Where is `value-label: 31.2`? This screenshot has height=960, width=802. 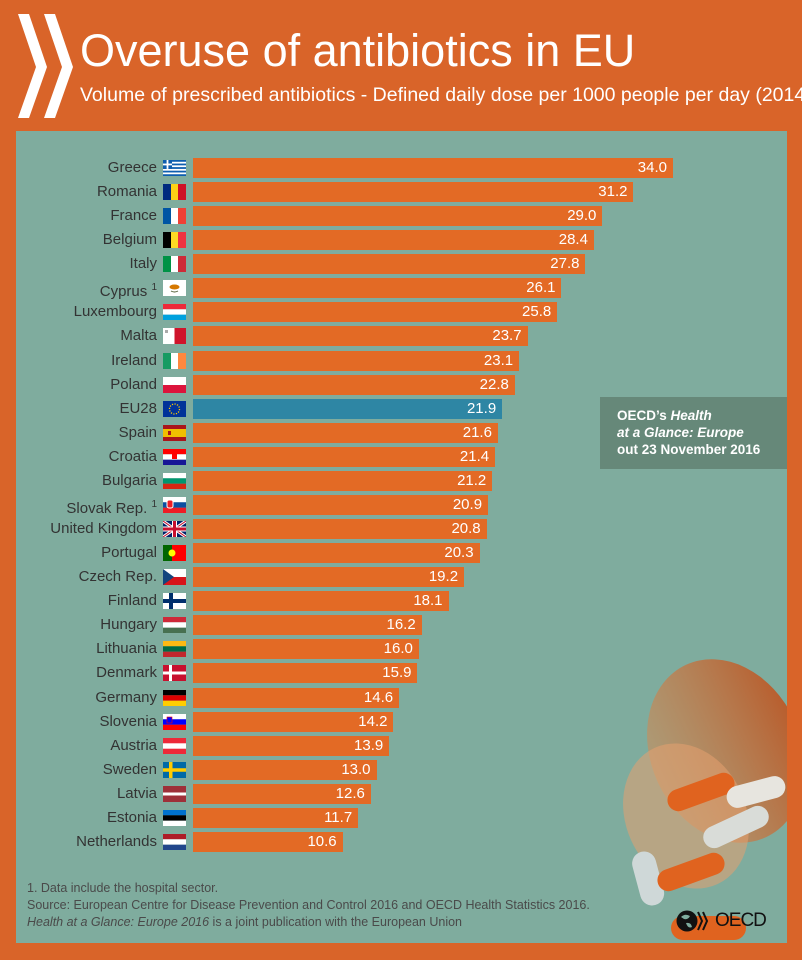 value-label: 31.2 is located at coordinates (613, 192).